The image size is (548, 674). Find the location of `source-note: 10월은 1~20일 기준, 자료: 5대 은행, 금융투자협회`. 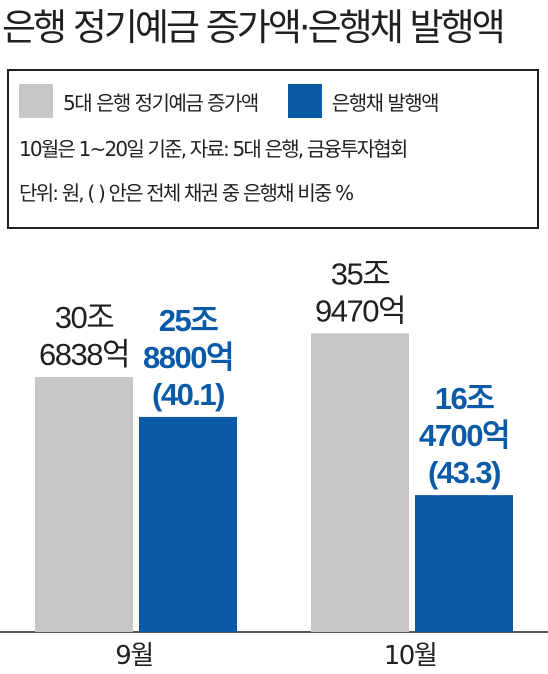

source-note: 10월은 1~20일 기준, 자료: 5대 은행, 금융투자협회 is located at coordinates (213, 149).